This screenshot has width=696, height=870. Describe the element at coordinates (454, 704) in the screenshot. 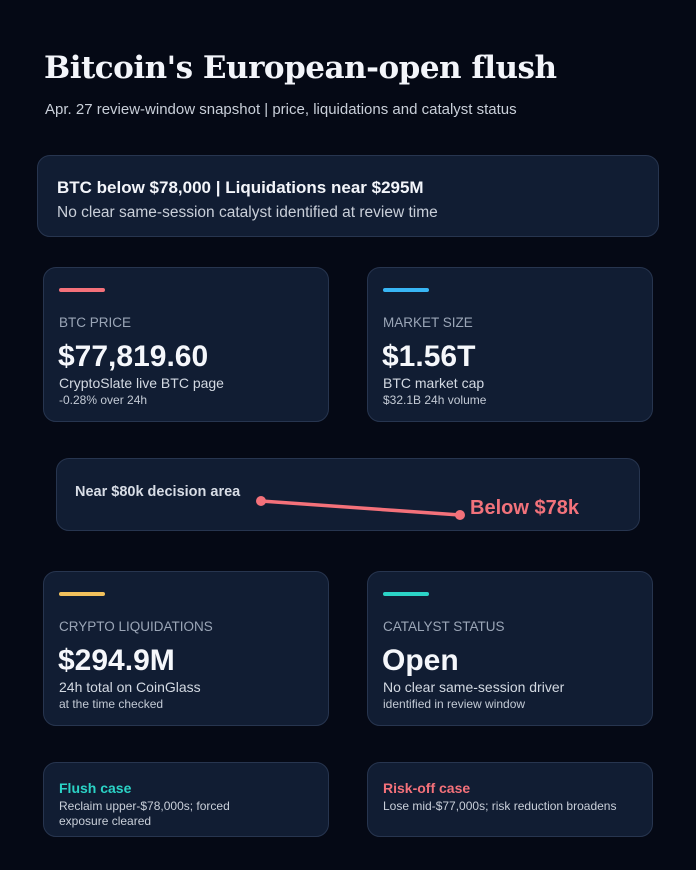

I see `card-note: identified in review window` at that location.